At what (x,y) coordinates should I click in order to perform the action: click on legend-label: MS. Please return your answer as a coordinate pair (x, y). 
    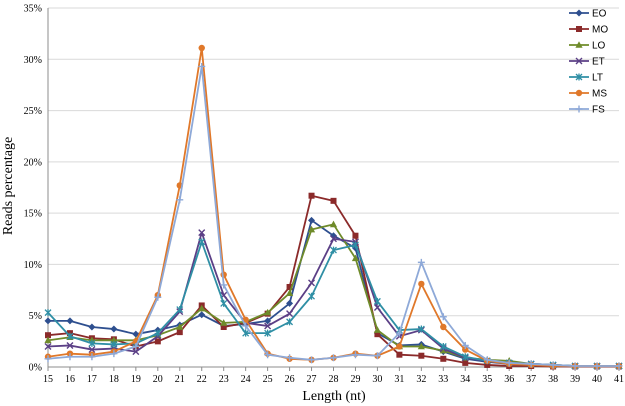
    Looking at the image, I should click on (599, 94).